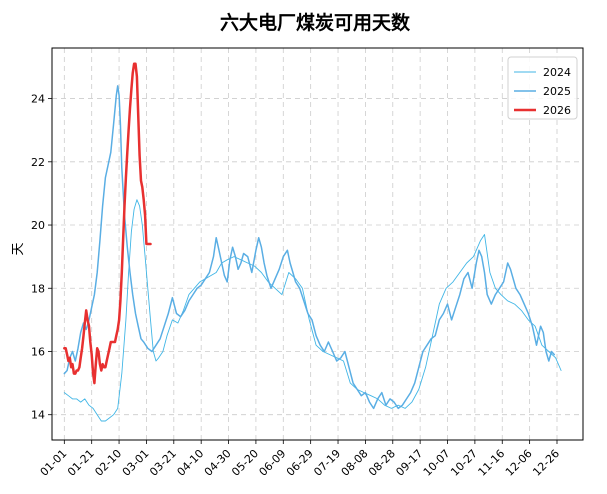 This screenshot has height=494, width=607. Describe the element at coordinates (190, 463) in the screenshot. I see `x-tick-label: 04-10` at that location.